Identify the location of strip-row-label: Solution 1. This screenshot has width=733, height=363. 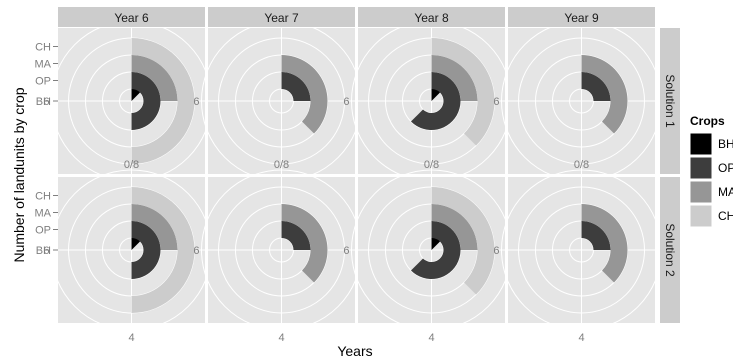
(670, 101).